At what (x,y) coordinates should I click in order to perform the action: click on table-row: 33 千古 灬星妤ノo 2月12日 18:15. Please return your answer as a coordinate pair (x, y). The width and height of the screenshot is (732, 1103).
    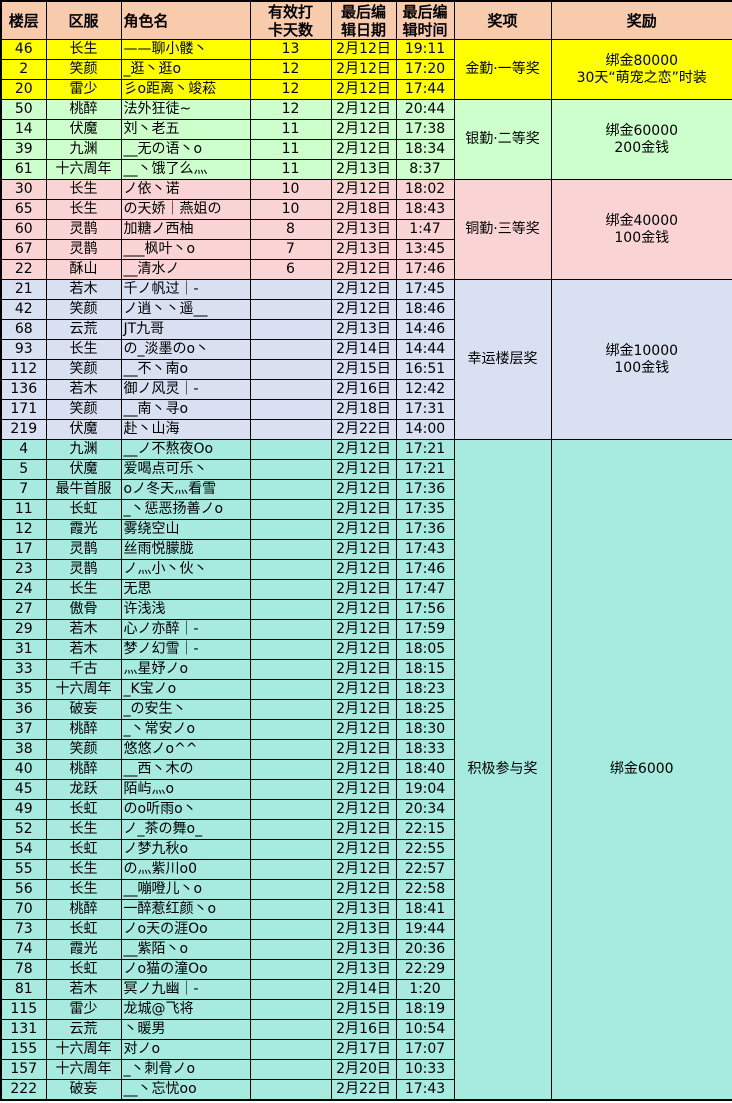
    Looking at the image, I should click on (366, 669).